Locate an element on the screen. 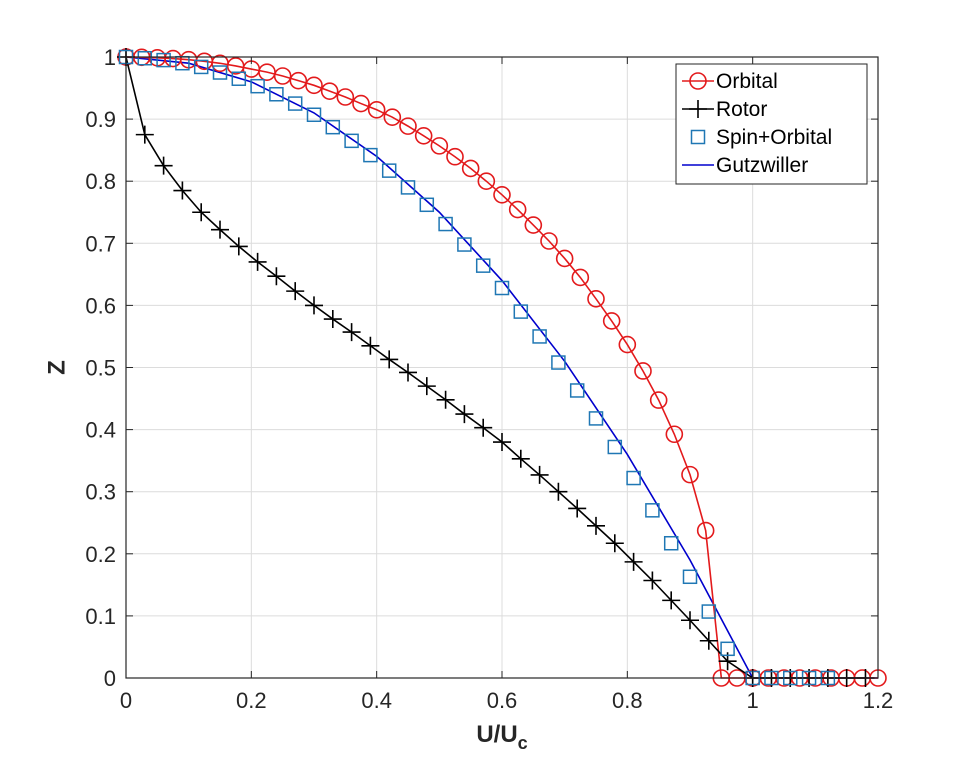  legend-item-rotor: Rotor is located at coordinates (724, 109).